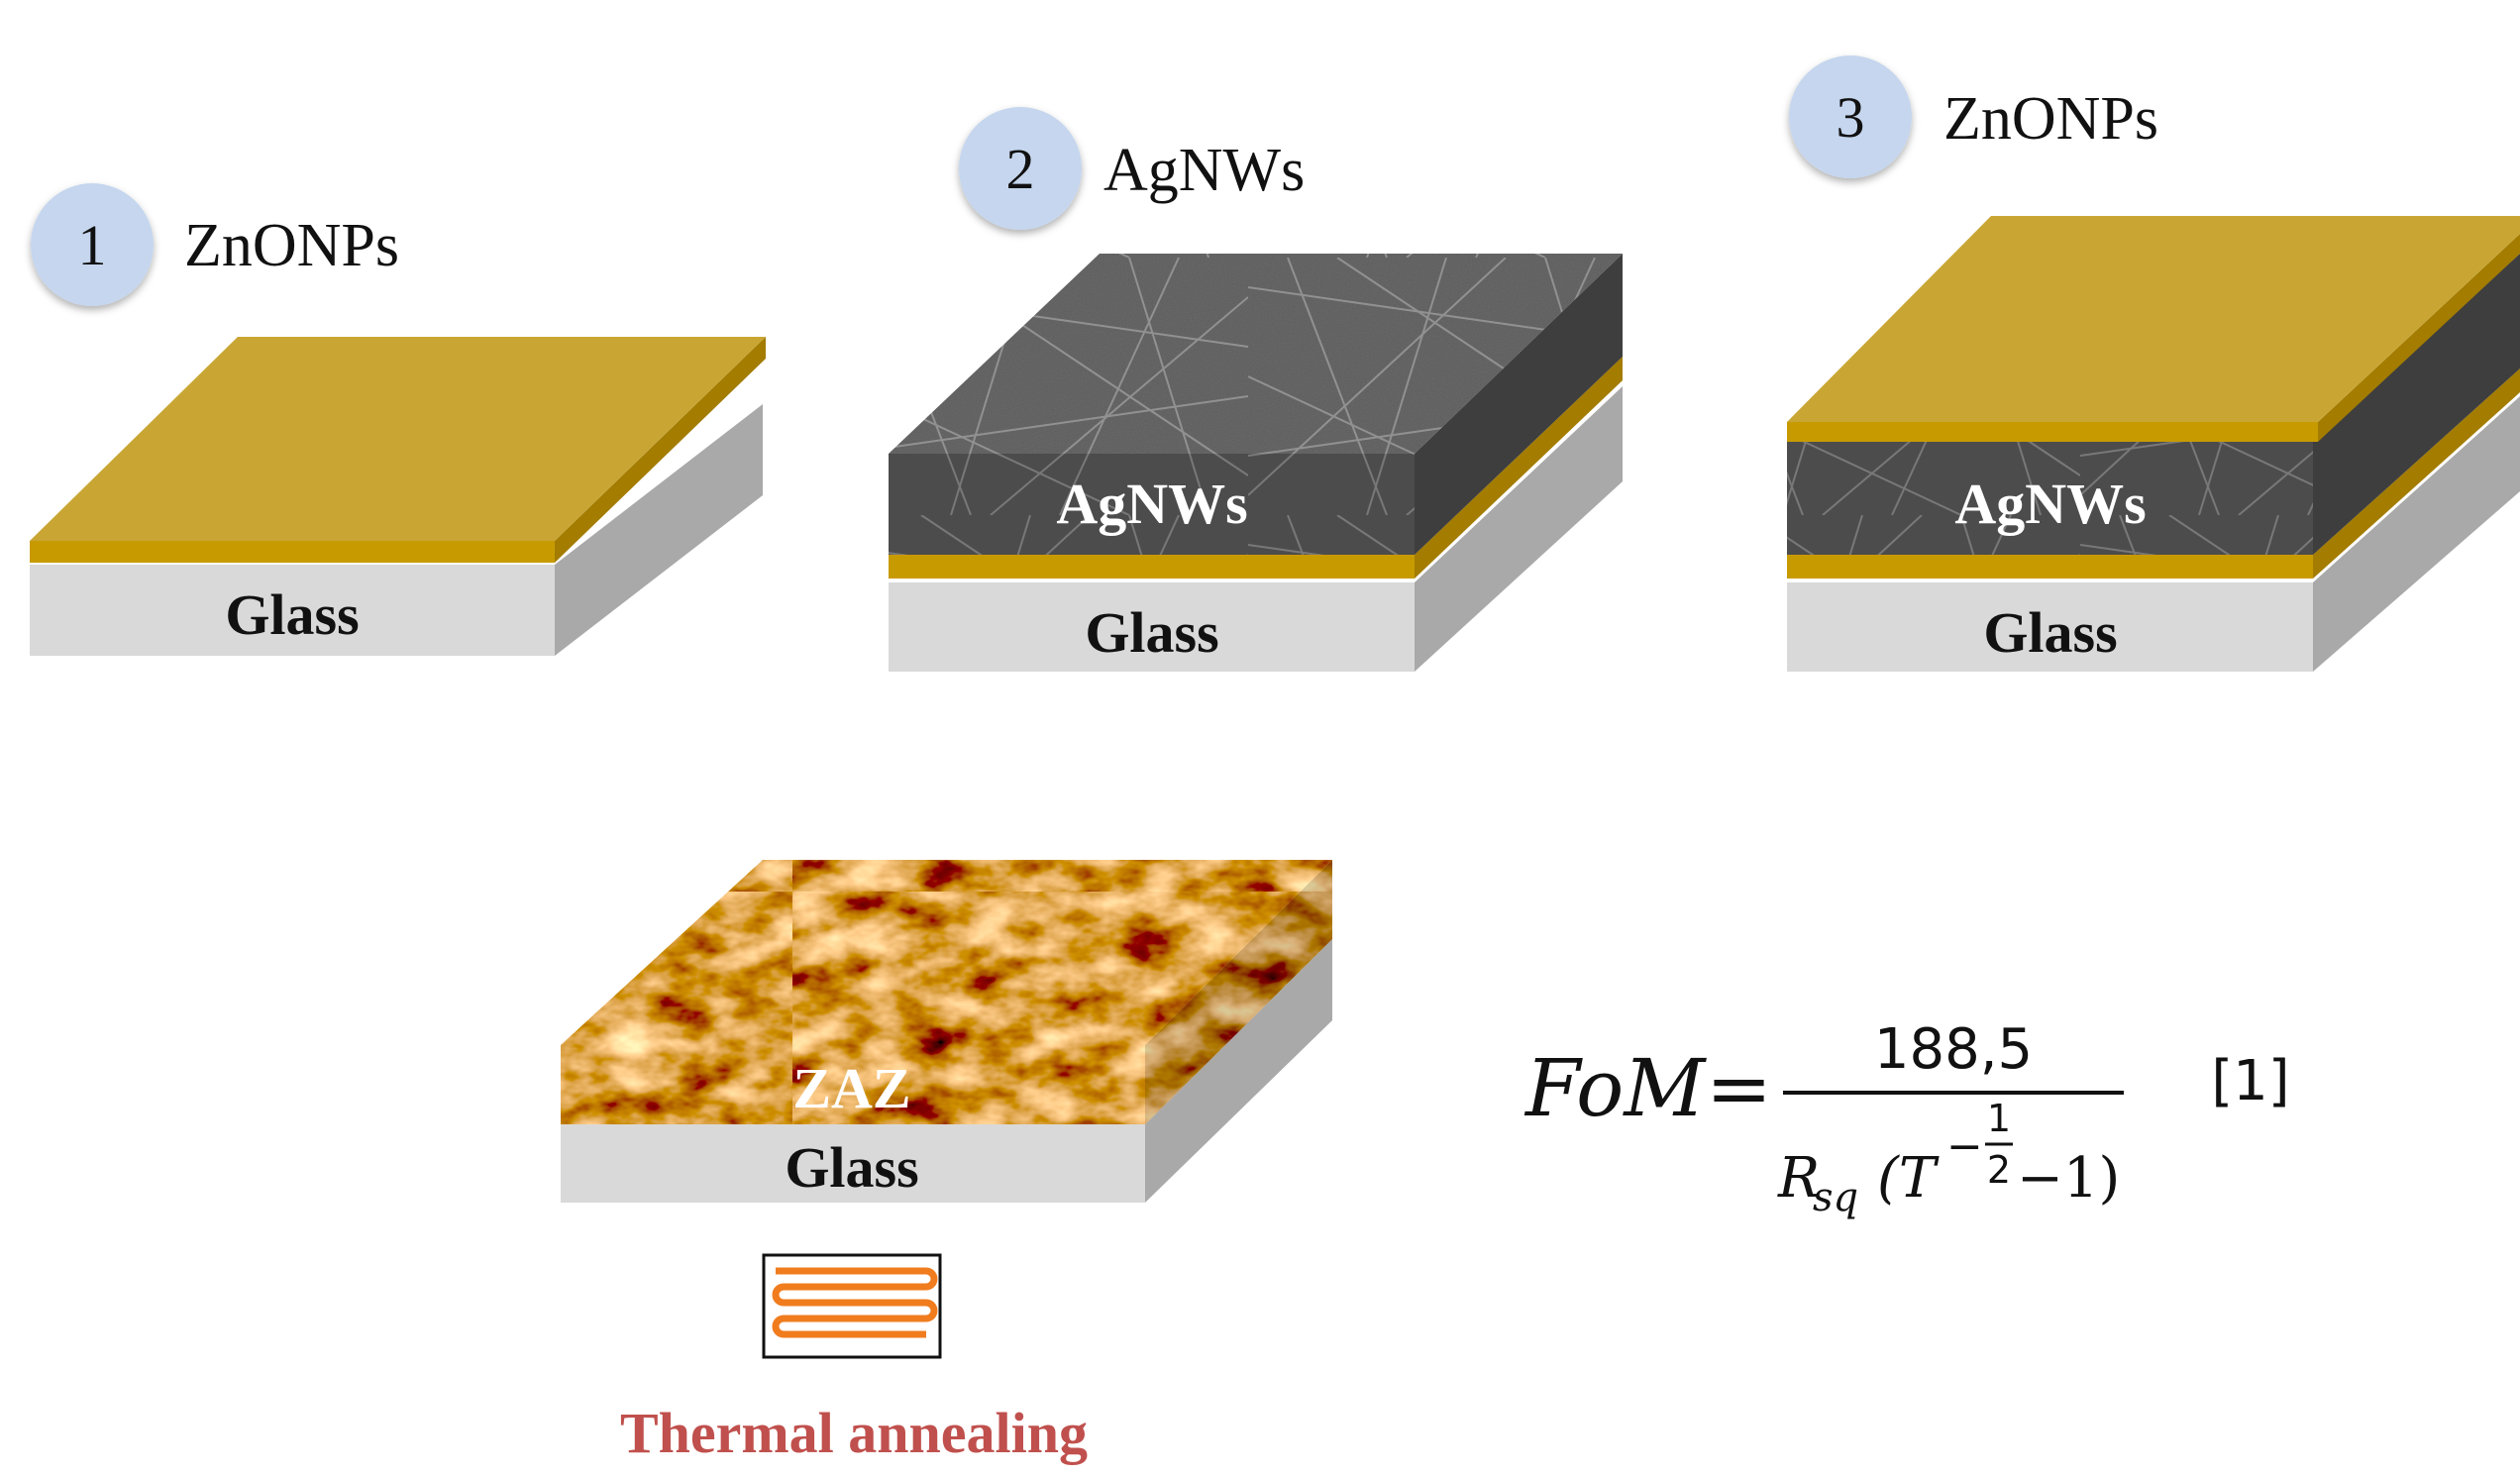 This screenshot has width=2520, height=1477. I want to click on zaz-top, so click(946, 953).